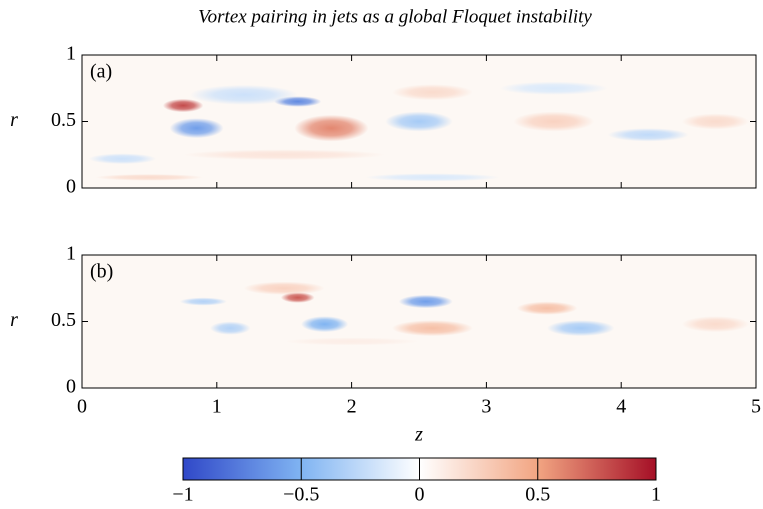 This screenshot has width=763, height=509. Describe the element at coordinates (301, 495) in the screenshot. I see `colorbar-tick-label: −0.5` at that location.